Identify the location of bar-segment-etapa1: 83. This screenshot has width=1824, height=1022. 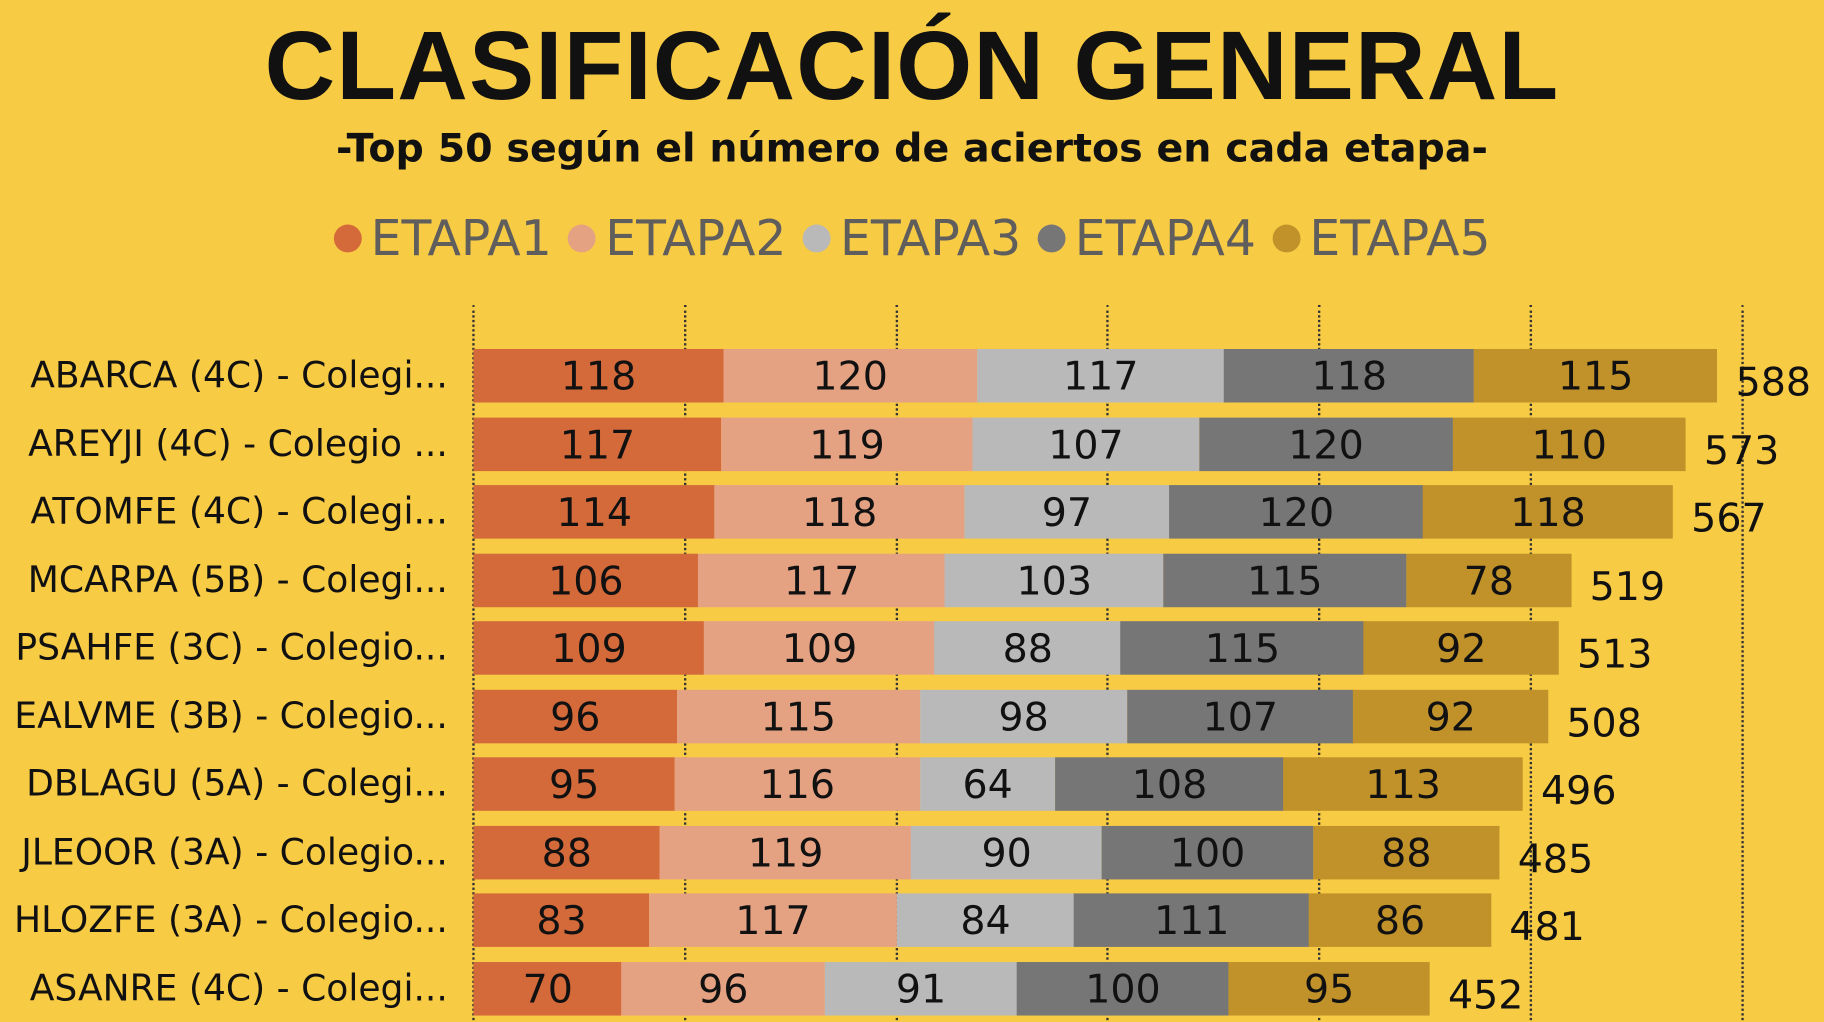
(561, 920).